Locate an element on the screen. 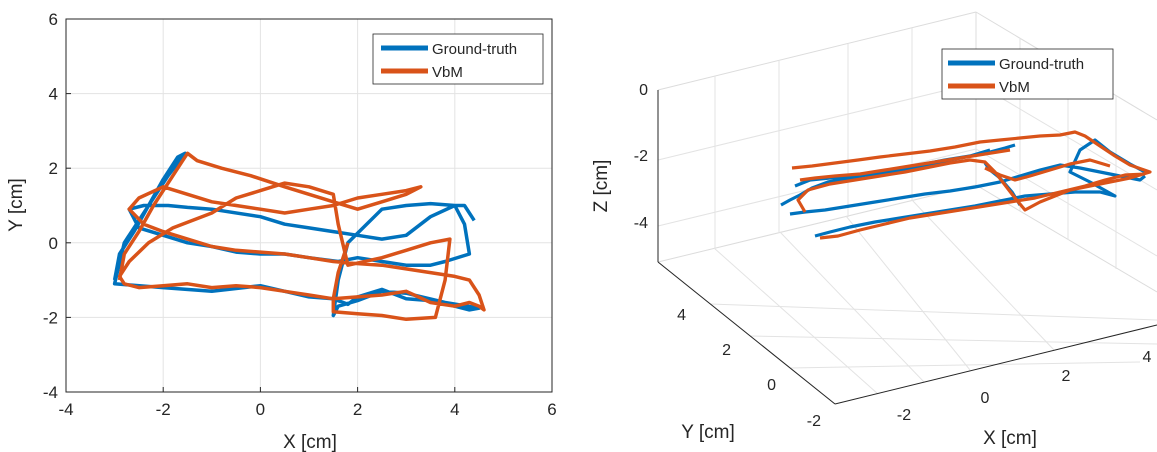 This screenshot has height=452, width=1157. y-axis-line is located at coordinates (746, 333).